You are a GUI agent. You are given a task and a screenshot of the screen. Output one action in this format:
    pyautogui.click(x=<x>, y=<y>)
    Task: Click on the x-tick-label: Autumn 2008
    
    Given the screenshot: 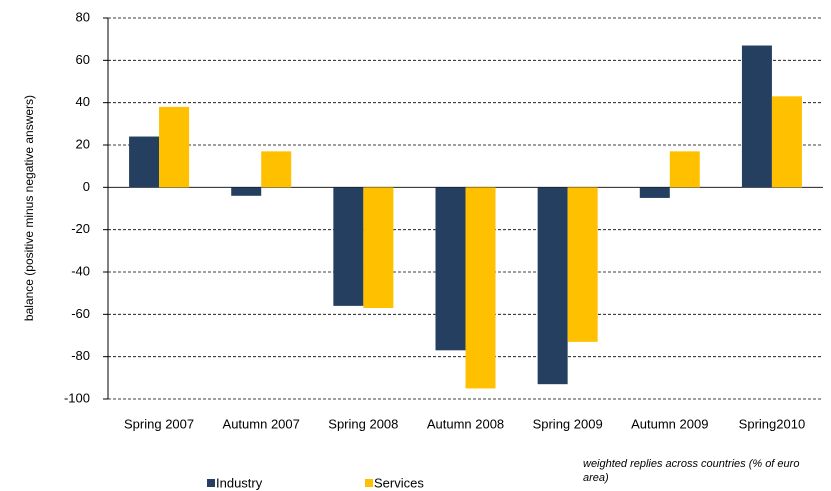 What is the action you would take?
    pyautogui.click(x=465, y=423)
    